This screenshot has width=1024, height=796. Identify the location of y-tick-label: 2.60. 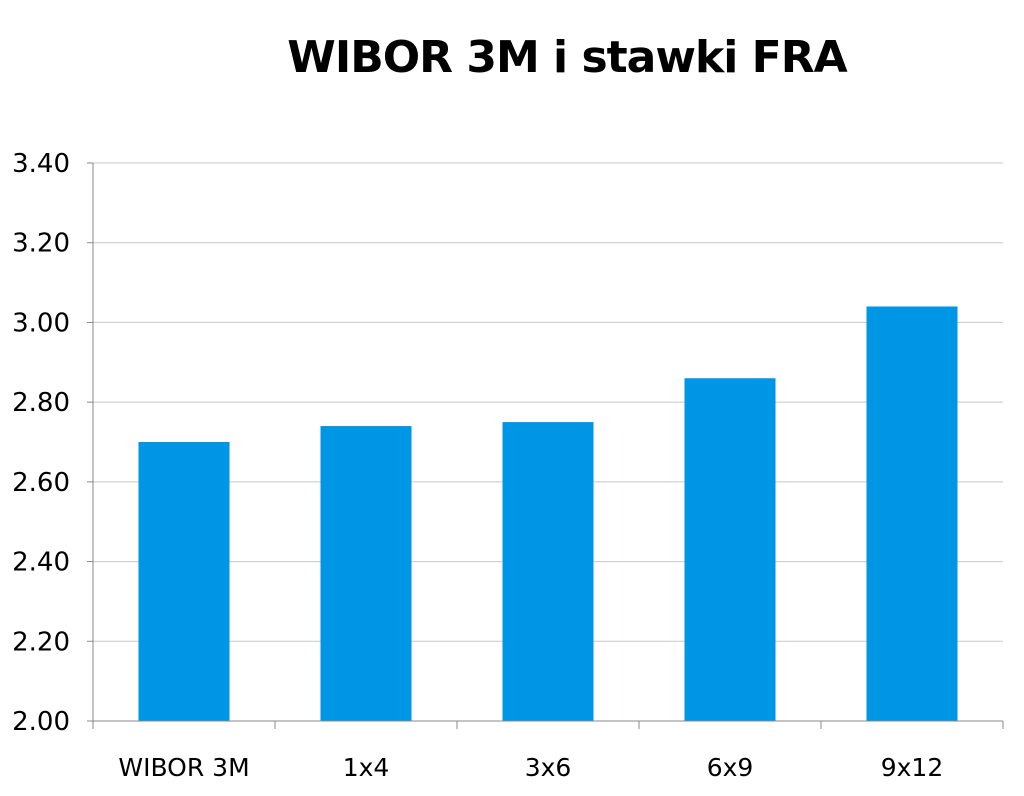
(41, 483).